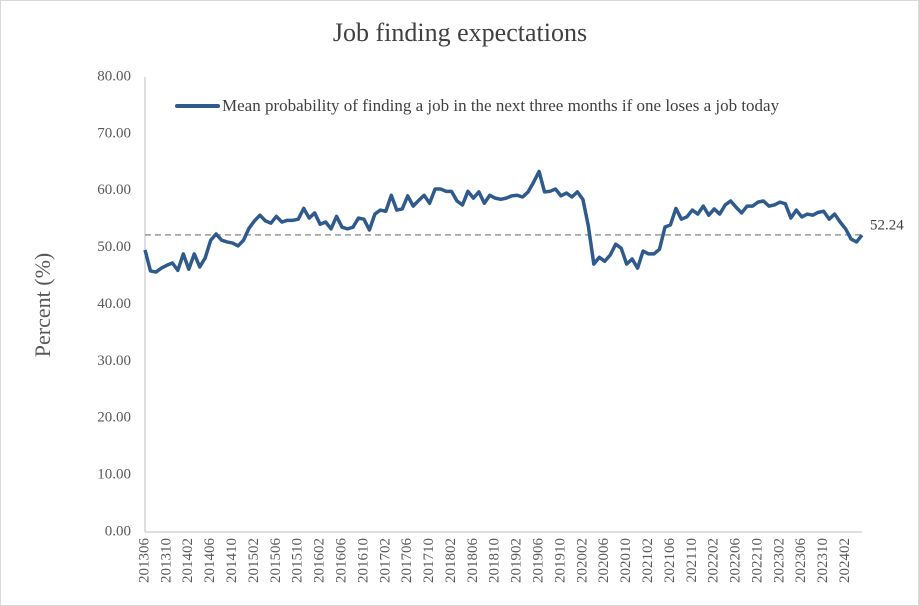  Describe the element at coordinates (118, 531) in the screenshot. I see `y-tick-label: 0.00` at that location.